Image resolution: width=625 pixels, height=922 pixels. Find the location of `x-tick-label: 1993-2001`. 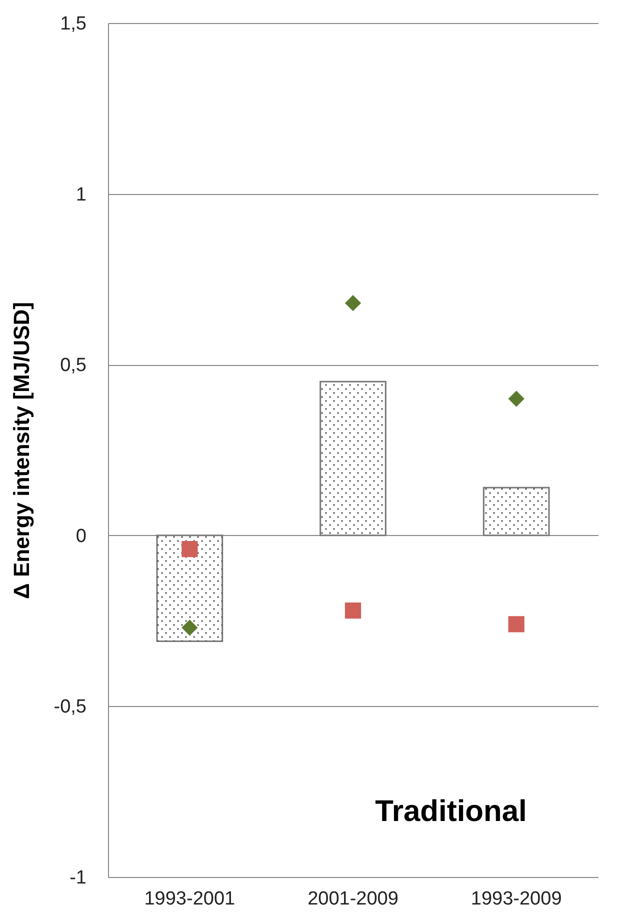

x-tick-label: 1993-2001 is located at coordinates (190, 899).